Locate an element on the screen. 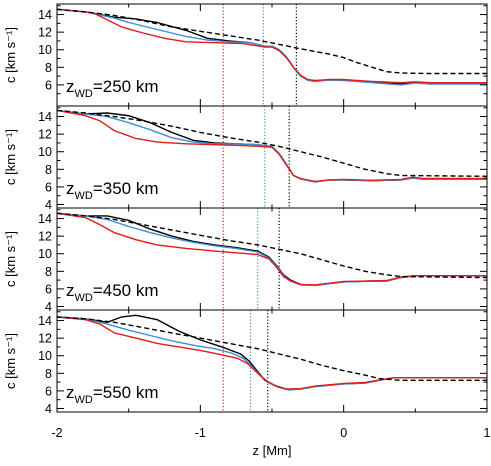  panel-annotation: zWD=350 km is located at coordinates (112, 190).